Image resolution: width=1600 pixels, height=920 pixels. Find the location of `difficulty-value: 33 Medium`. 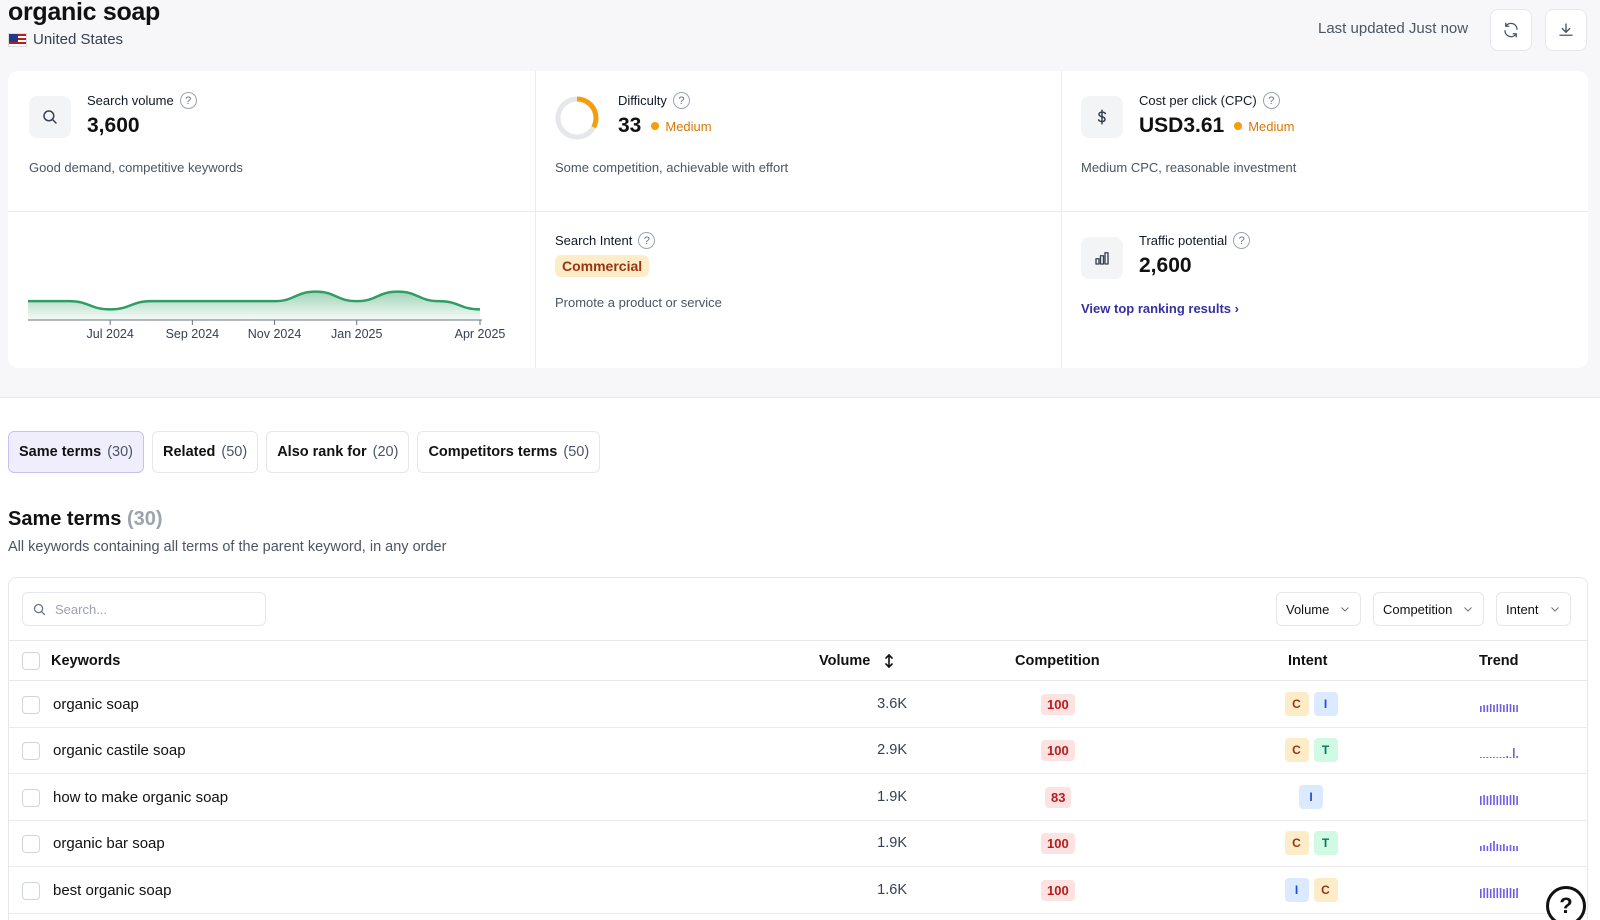

difficulty-value: 33 Medium is located at coordinates (665, 125).